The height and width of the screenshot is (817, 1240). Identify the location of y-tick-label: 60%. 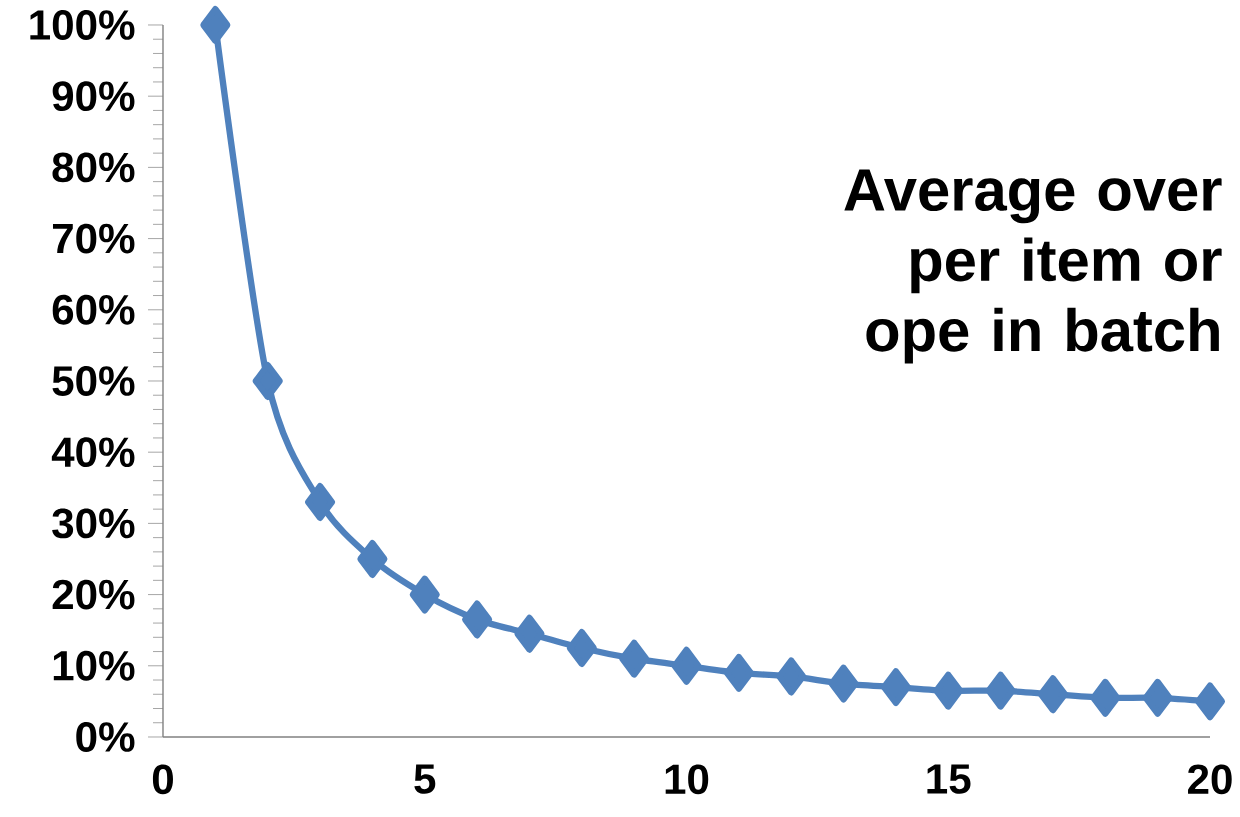
(93, 309).